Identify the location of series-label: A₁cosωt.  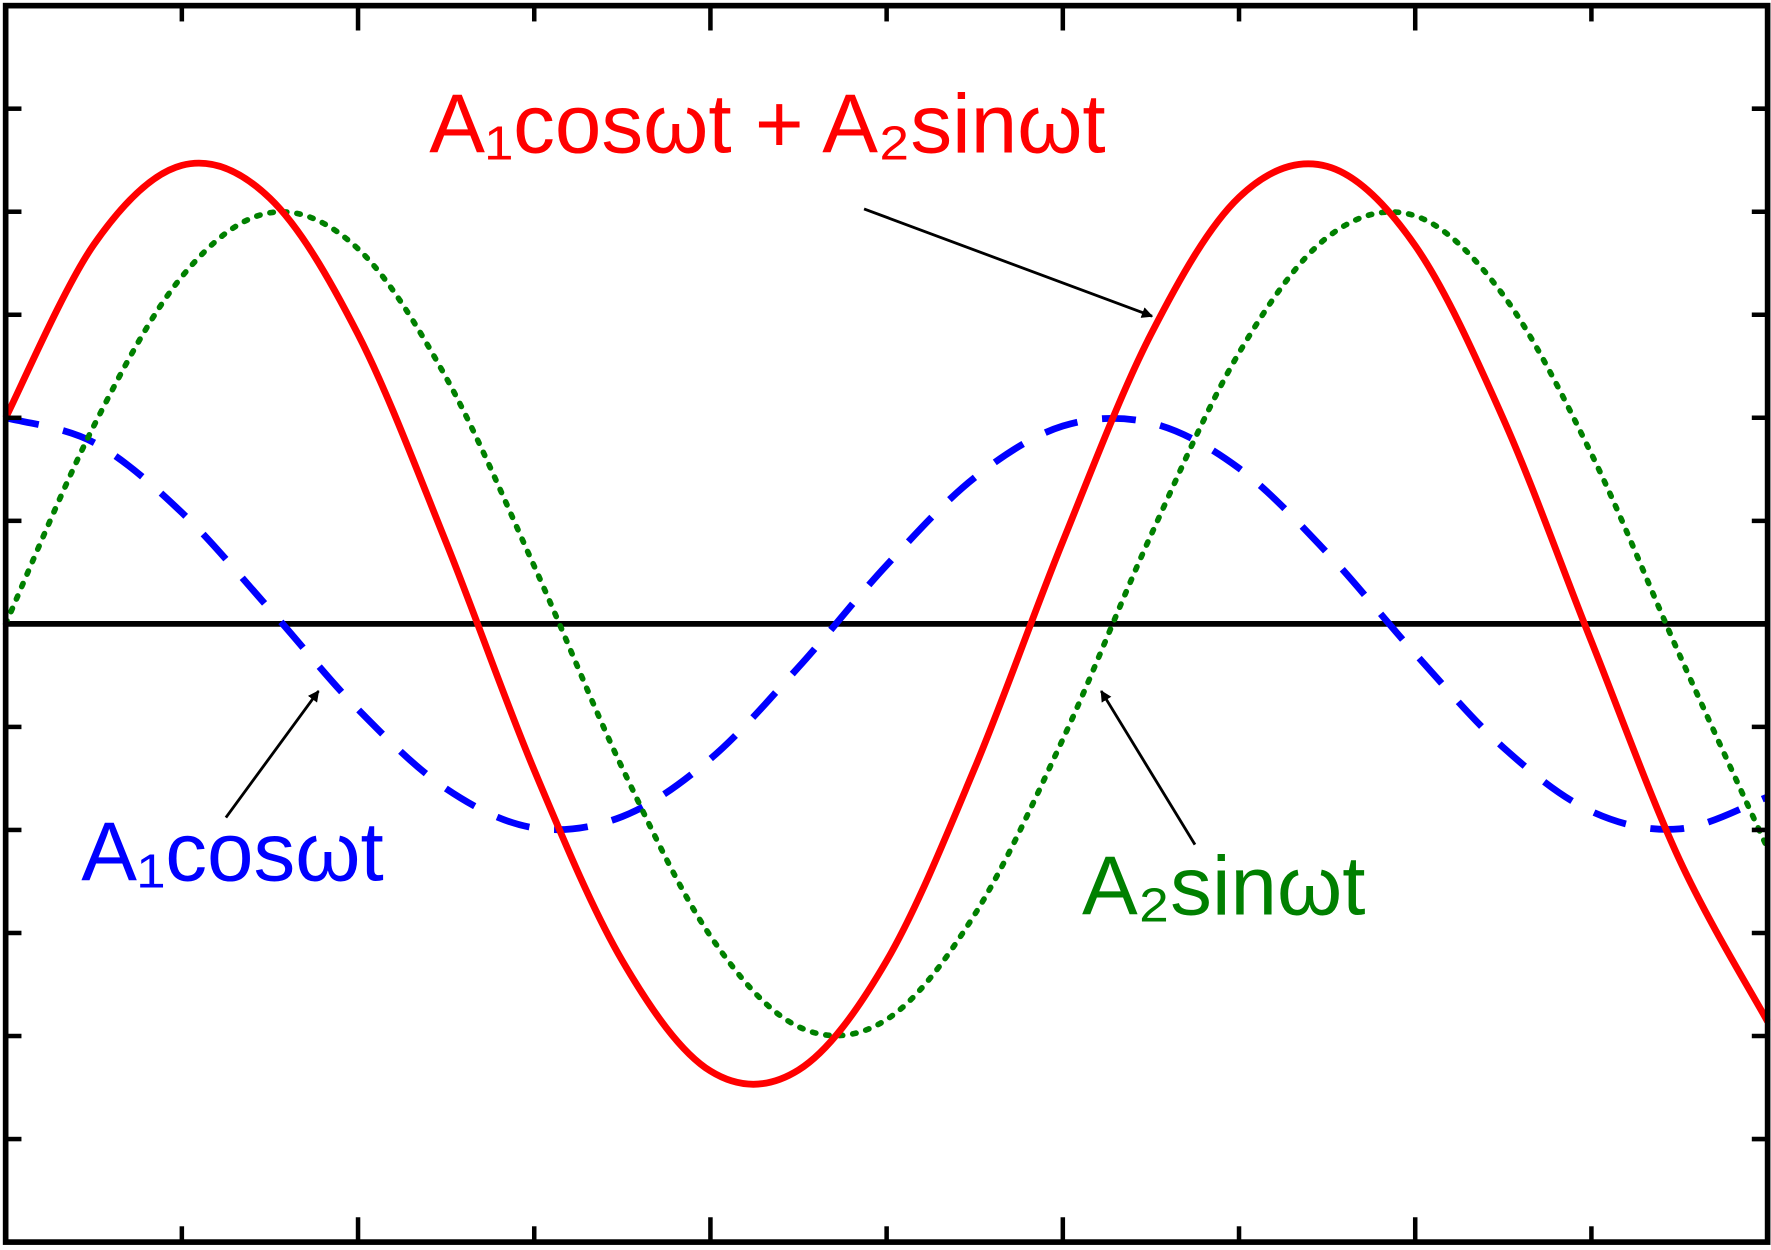
(232, 852).